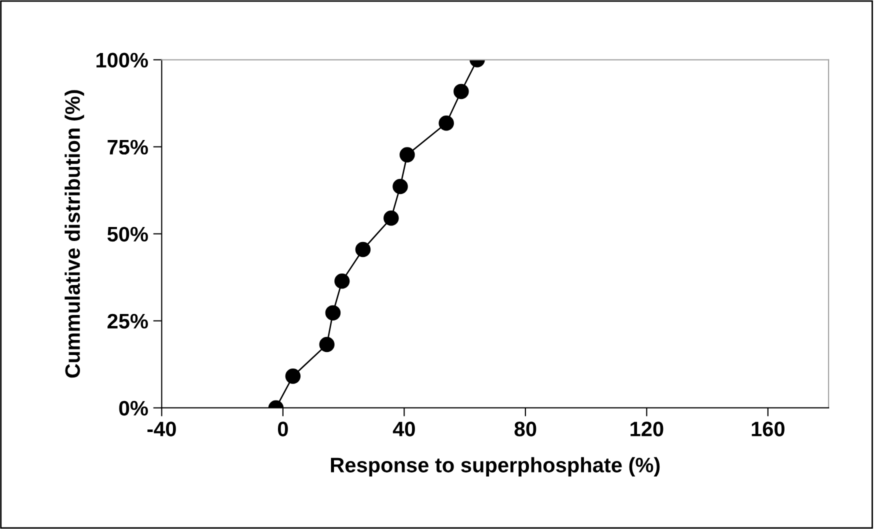  I want to click on x-tick-label: 0, so click(283, 429).